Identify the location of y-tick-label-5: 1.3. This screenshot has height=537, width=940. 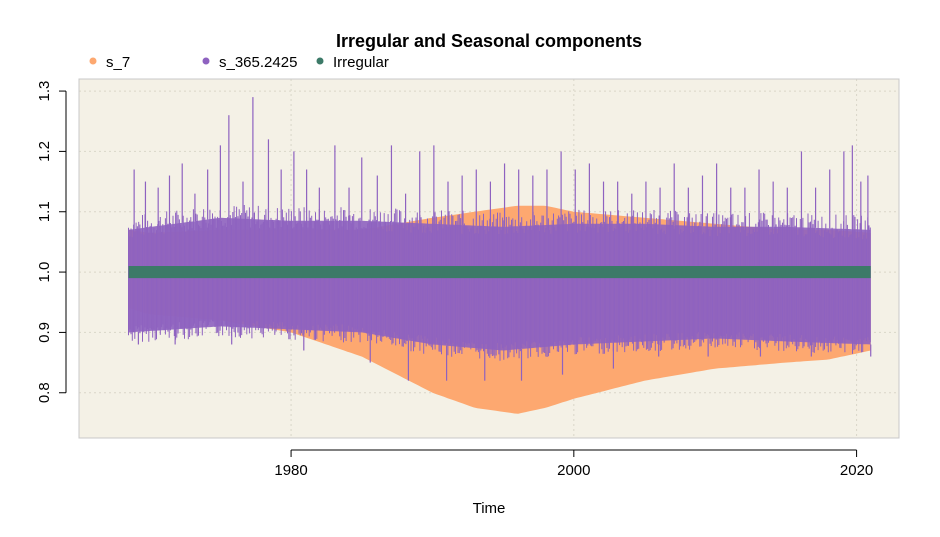
(44, 91).